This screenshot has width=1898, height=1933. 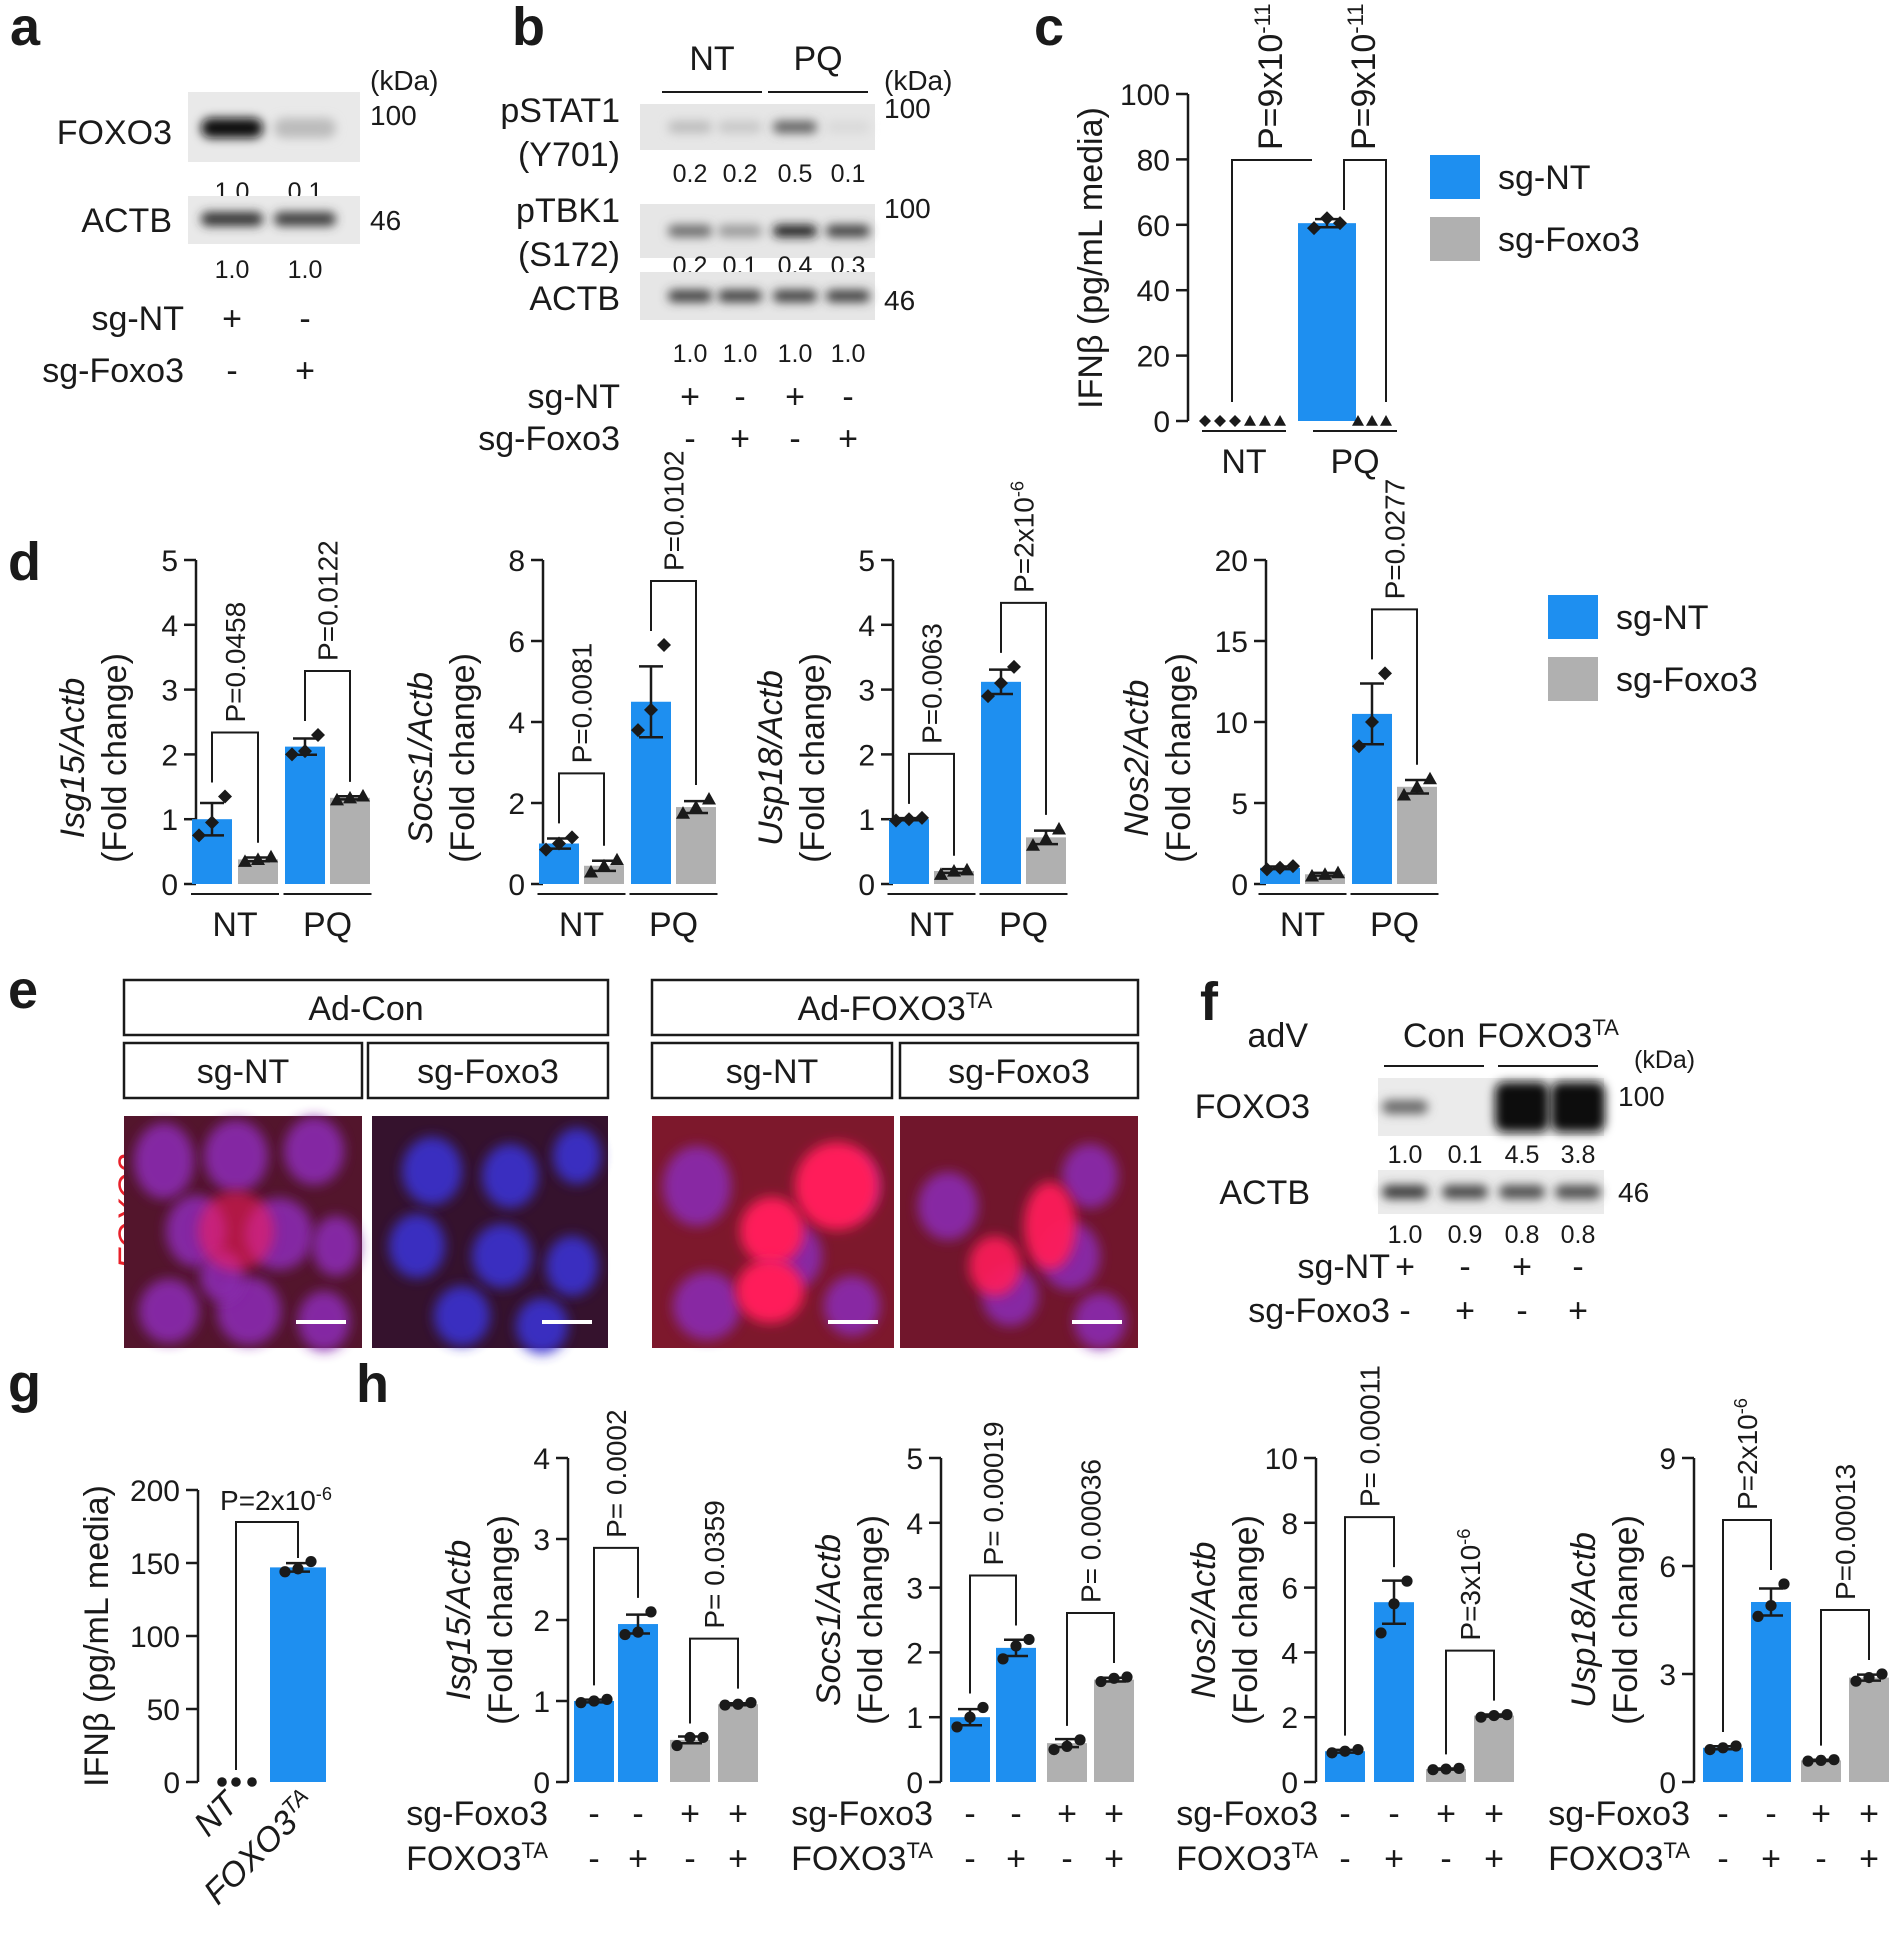 I want to click on chart-h3-y-tick-label: 4, so click(x=1289, y=1653).